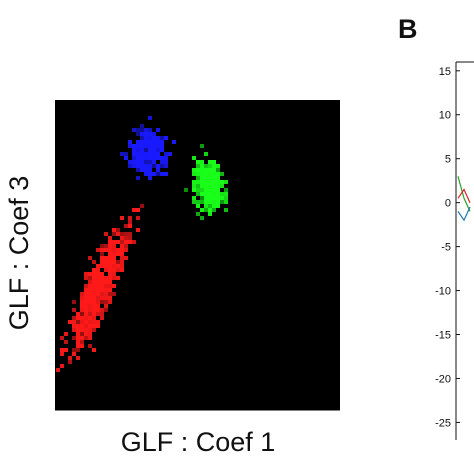  What do you see at coordinates (447, 247) in the screenshot?
I see `panel-b-y-ticks: 15 10 5 0 -5 -10 -15 -20 -25` at bounding box center [447, 247].